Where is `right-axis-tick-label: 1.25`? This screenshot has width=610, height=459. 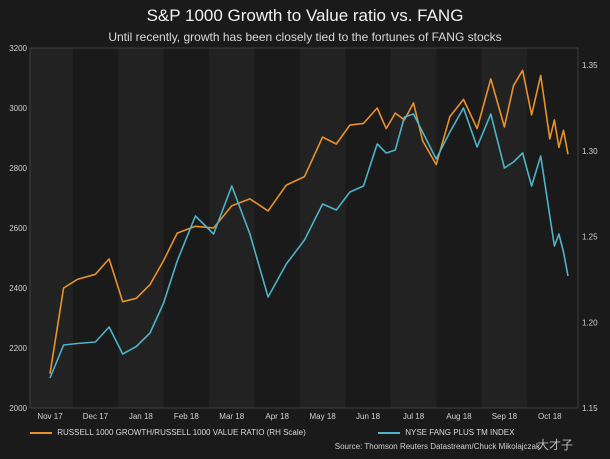
right-axis-tick-label: 1.25 is located at coordinates (590, 237).